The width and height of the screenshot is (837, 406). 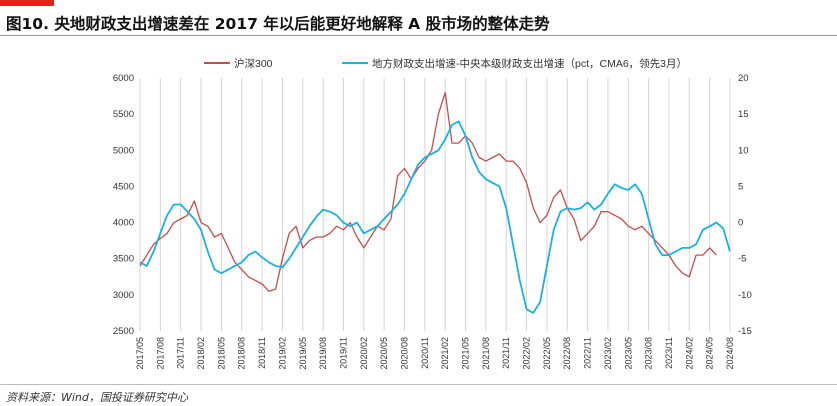 I want to click on x-tick-label: 2024/08, so click(x=730, y=353).